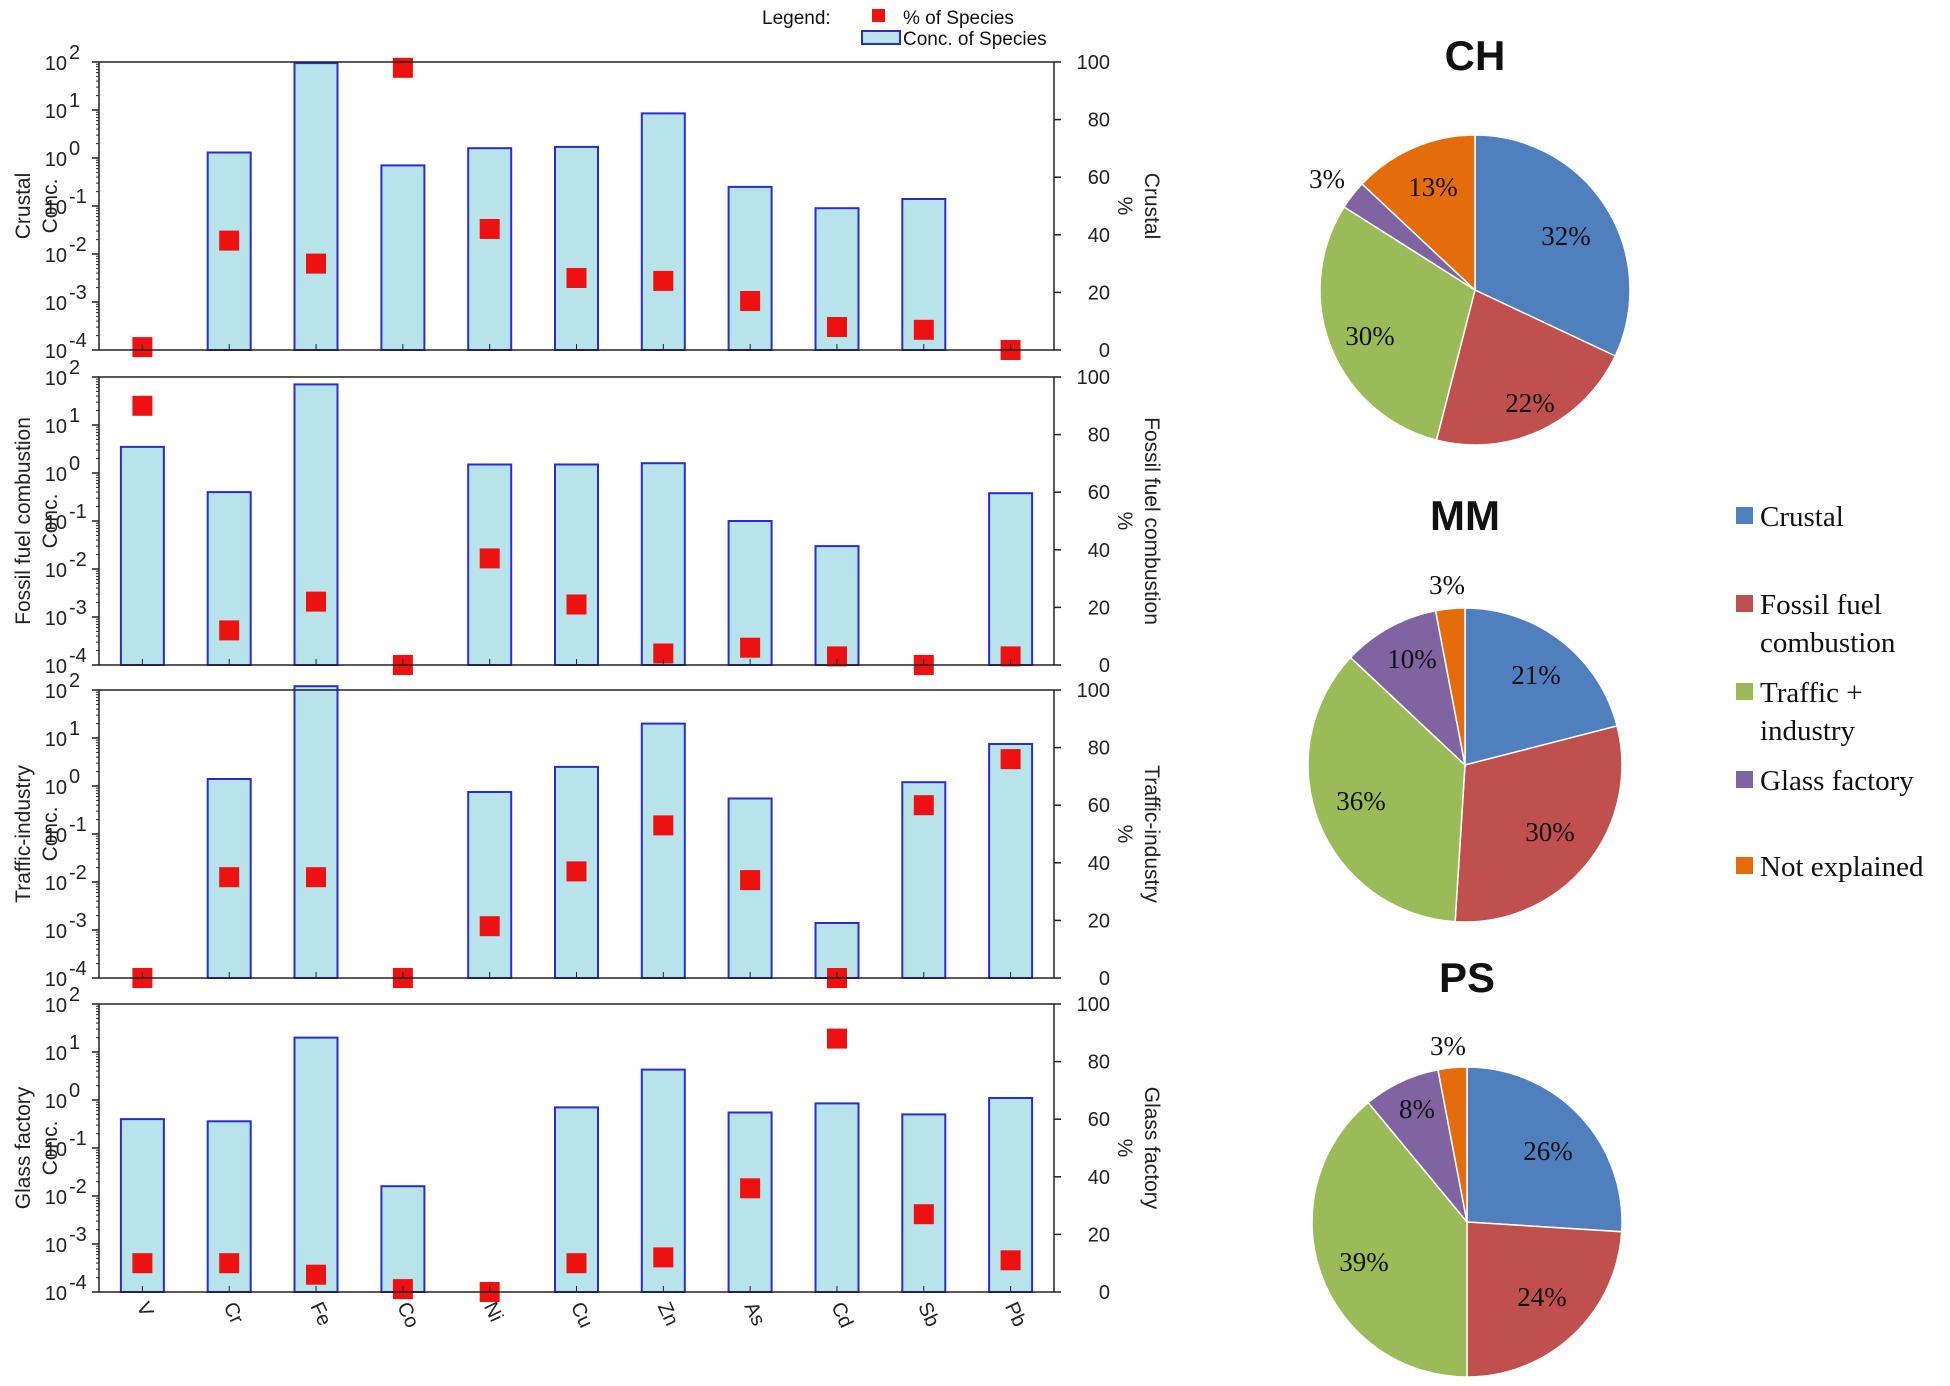  Describe the element at coordinates (576, 564) in the screenshot. I see `conc-bar-cu` at that location.